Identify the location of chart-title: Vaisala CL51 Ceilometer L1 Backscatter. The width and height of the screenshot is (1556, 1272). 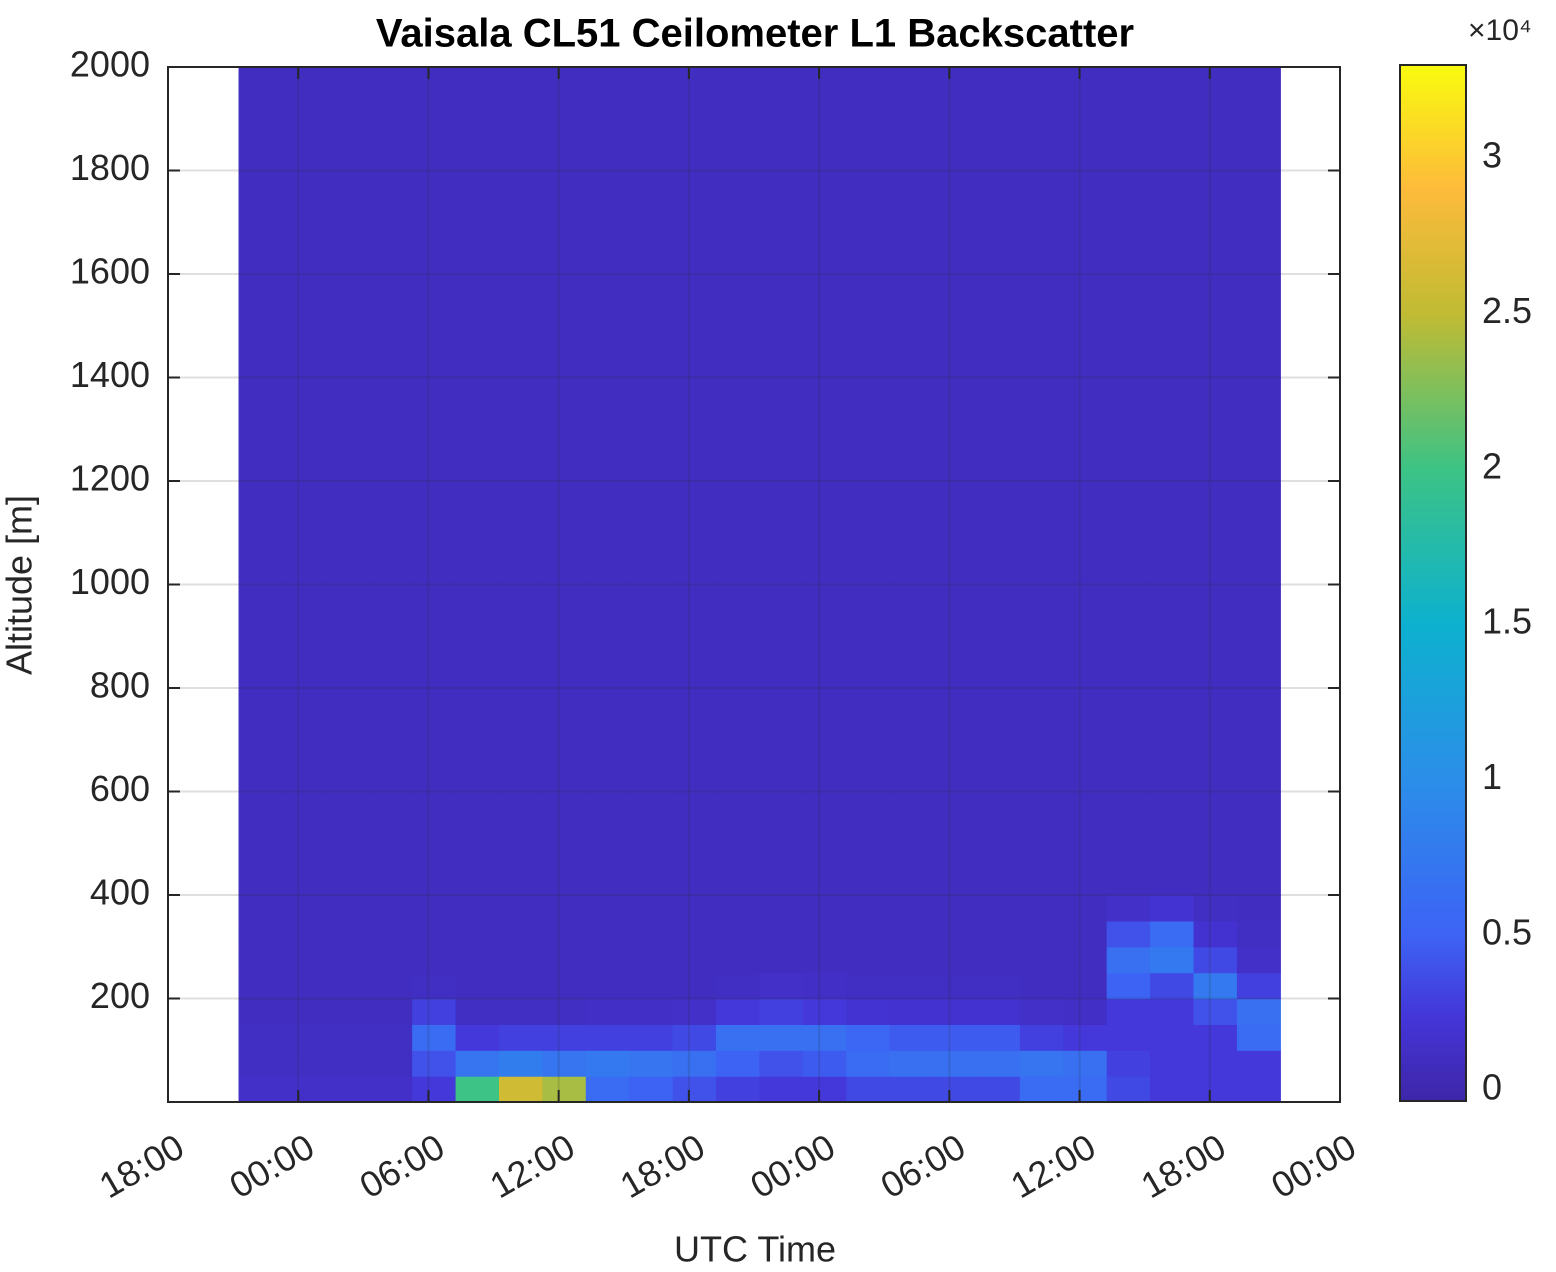
(755, 34).